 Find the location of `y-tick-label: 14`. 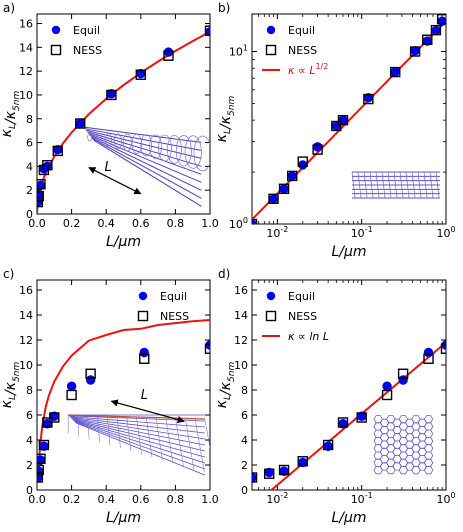

y-tick-label: 14 is located at coordinates (26, 47).